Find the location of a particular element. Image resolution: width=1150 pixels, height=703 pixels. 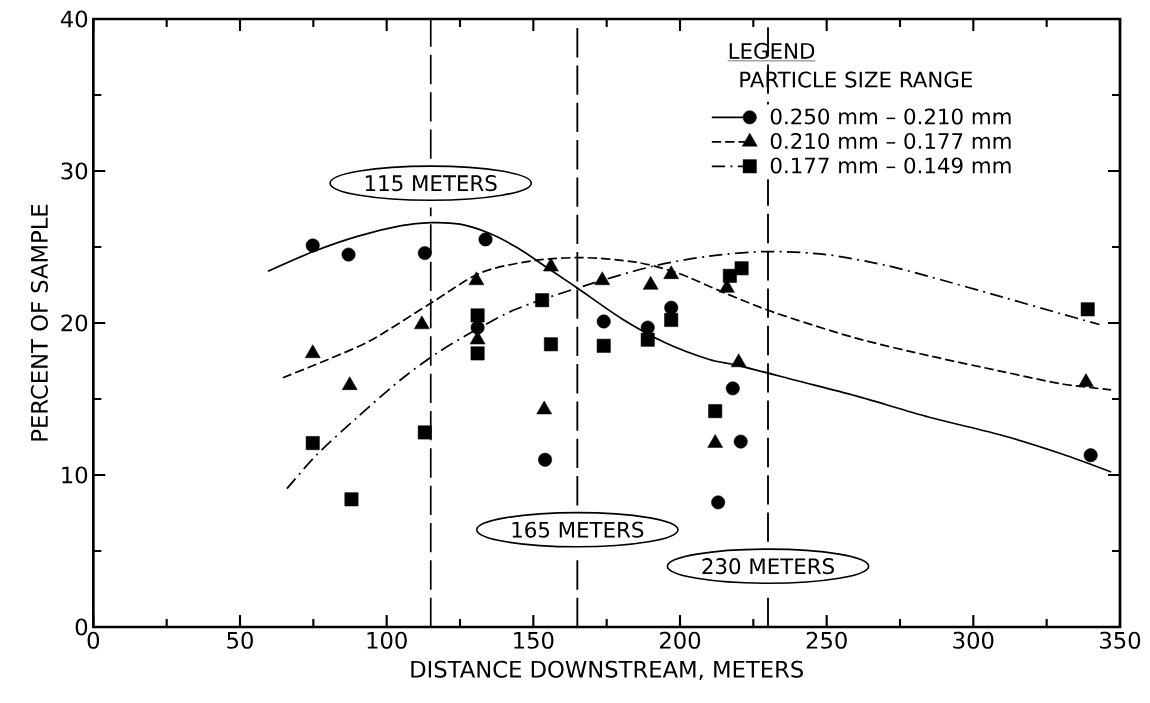

x-axis-title: DISTANCE DOWNSTREAM, METERS is located at coordinates (607, 670).